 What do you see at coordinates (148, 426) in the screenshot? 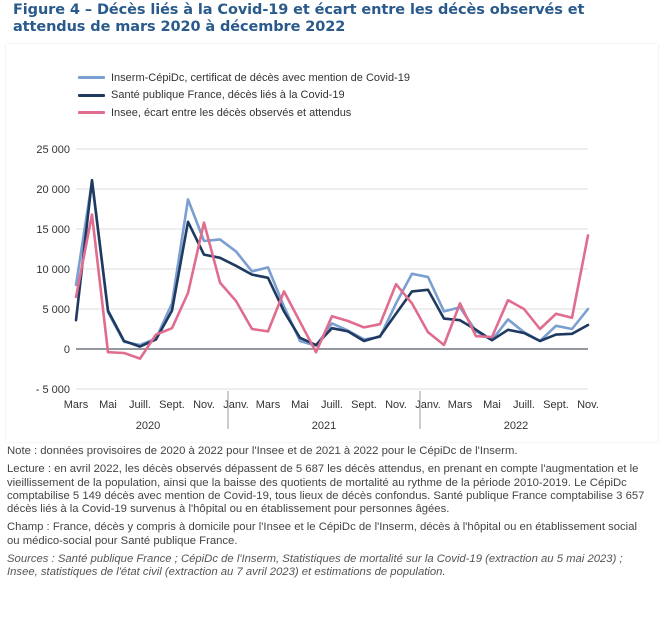
I see `year-label: 2020` at bounding box center [148, 426].